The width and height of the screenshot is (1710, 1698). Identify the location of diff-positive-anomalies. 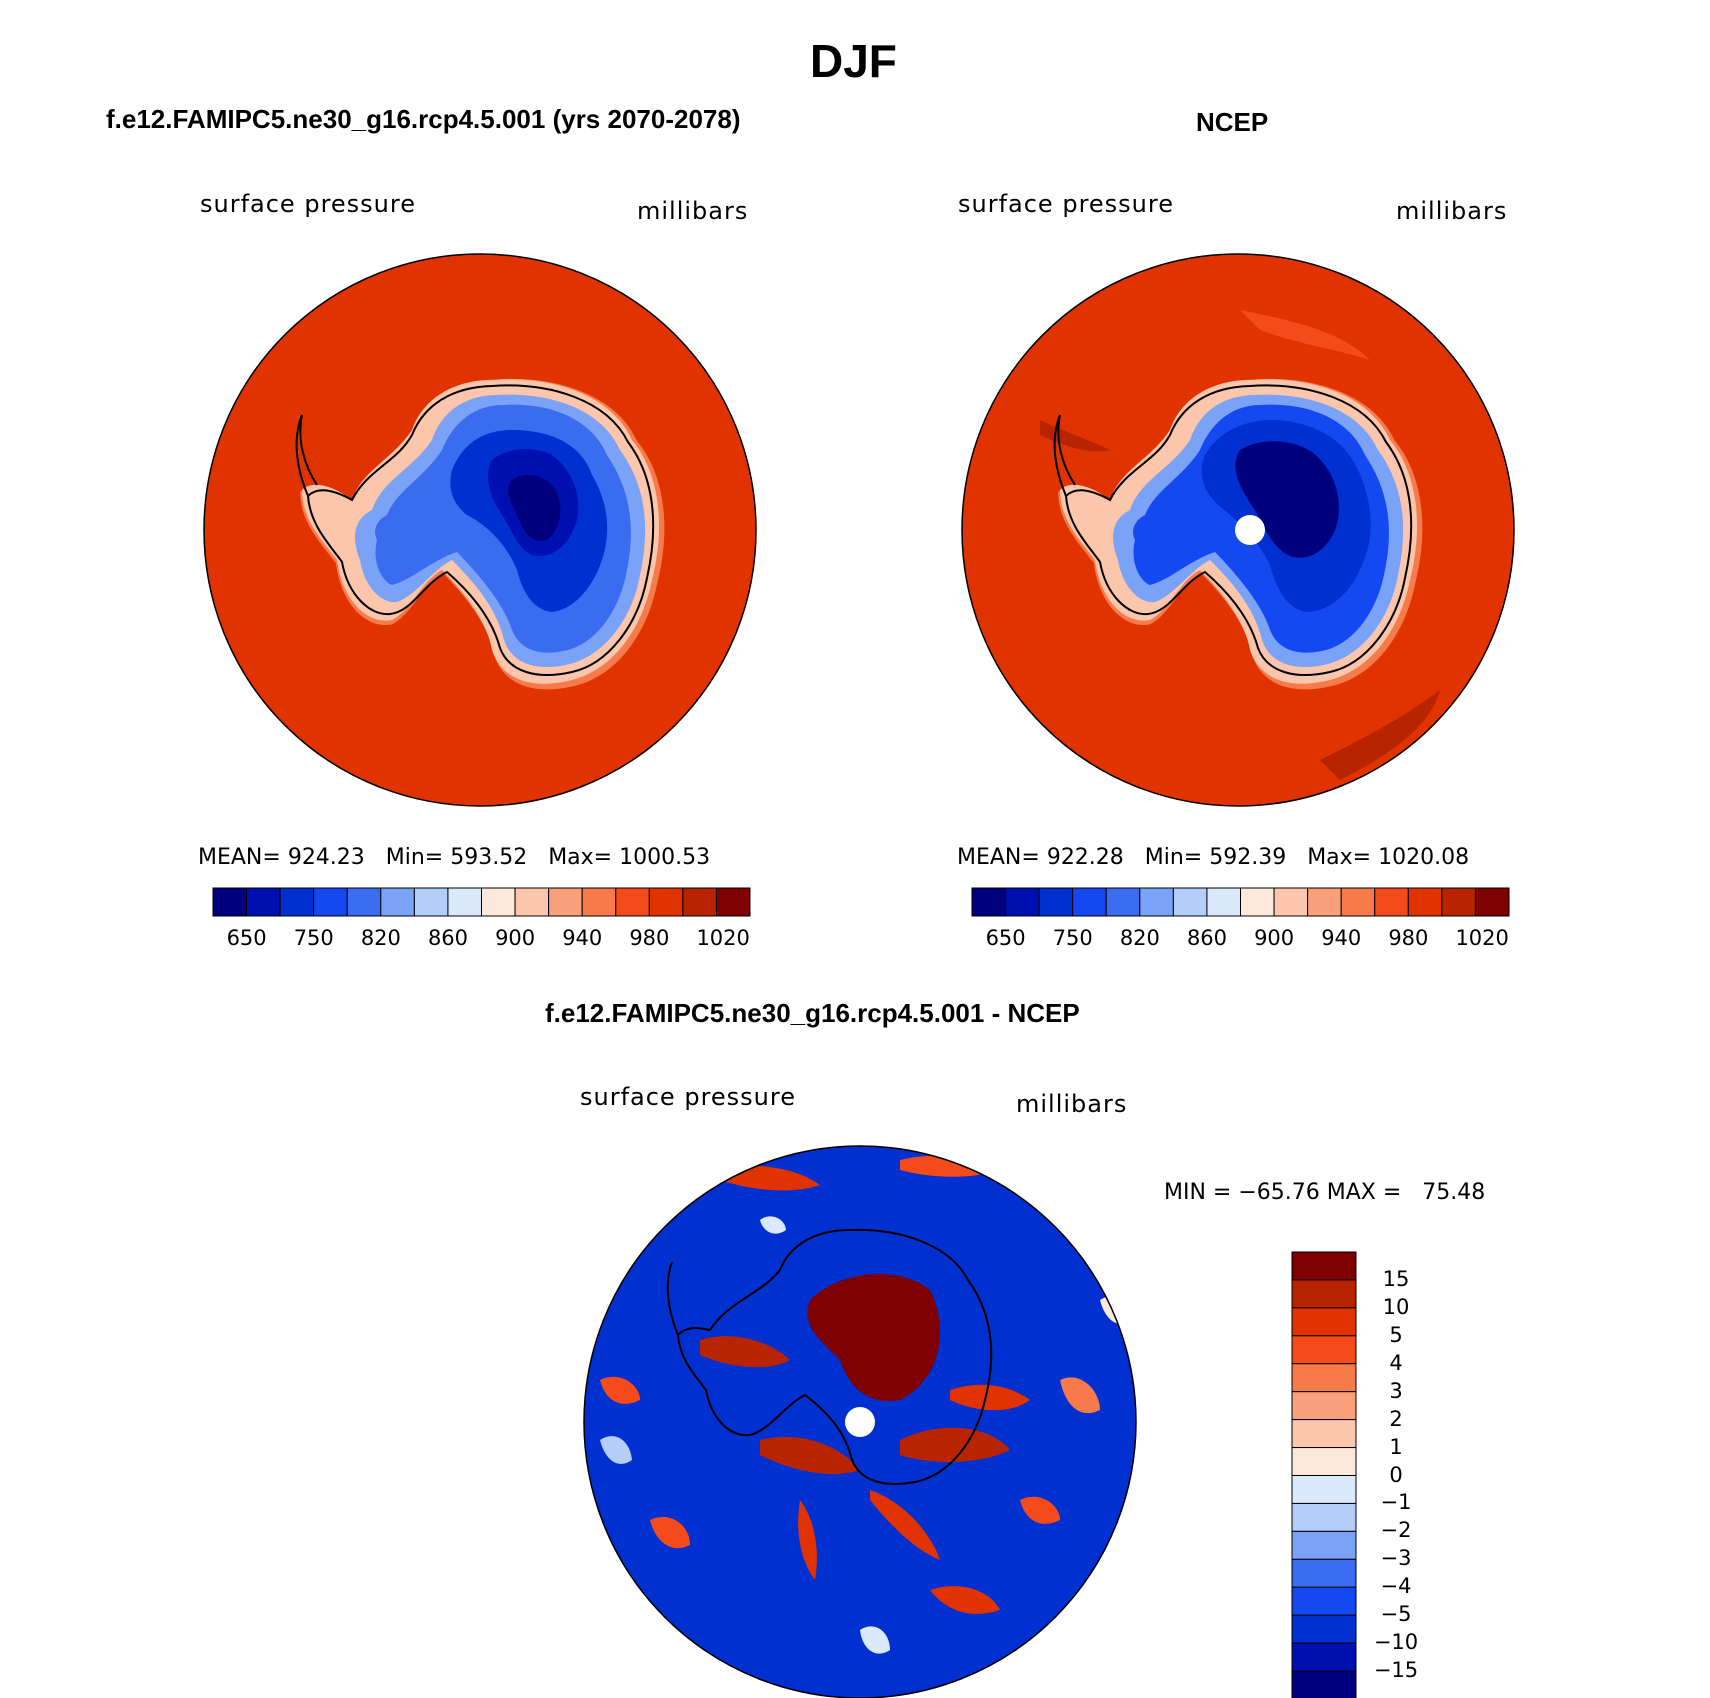
(850, 1384).